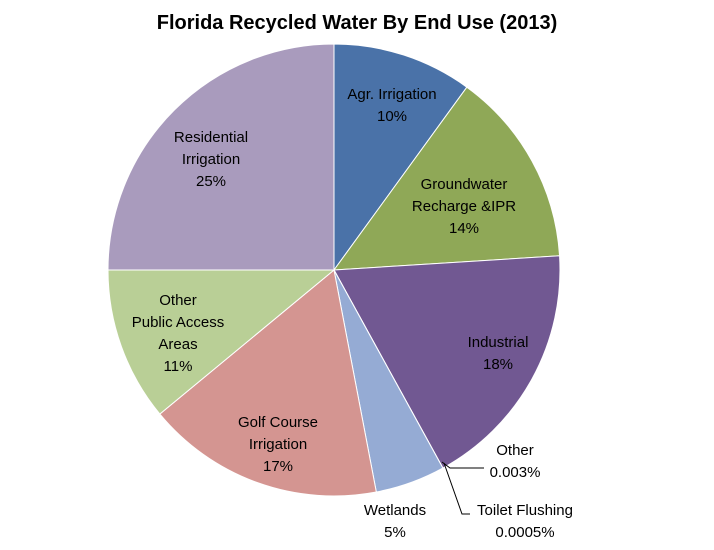 This screenshot has width=714, height=550. What do you see at coordinates (211, 181) in the screenshot?
I see `slice-value: 25%` at bounding box center [211, 181].